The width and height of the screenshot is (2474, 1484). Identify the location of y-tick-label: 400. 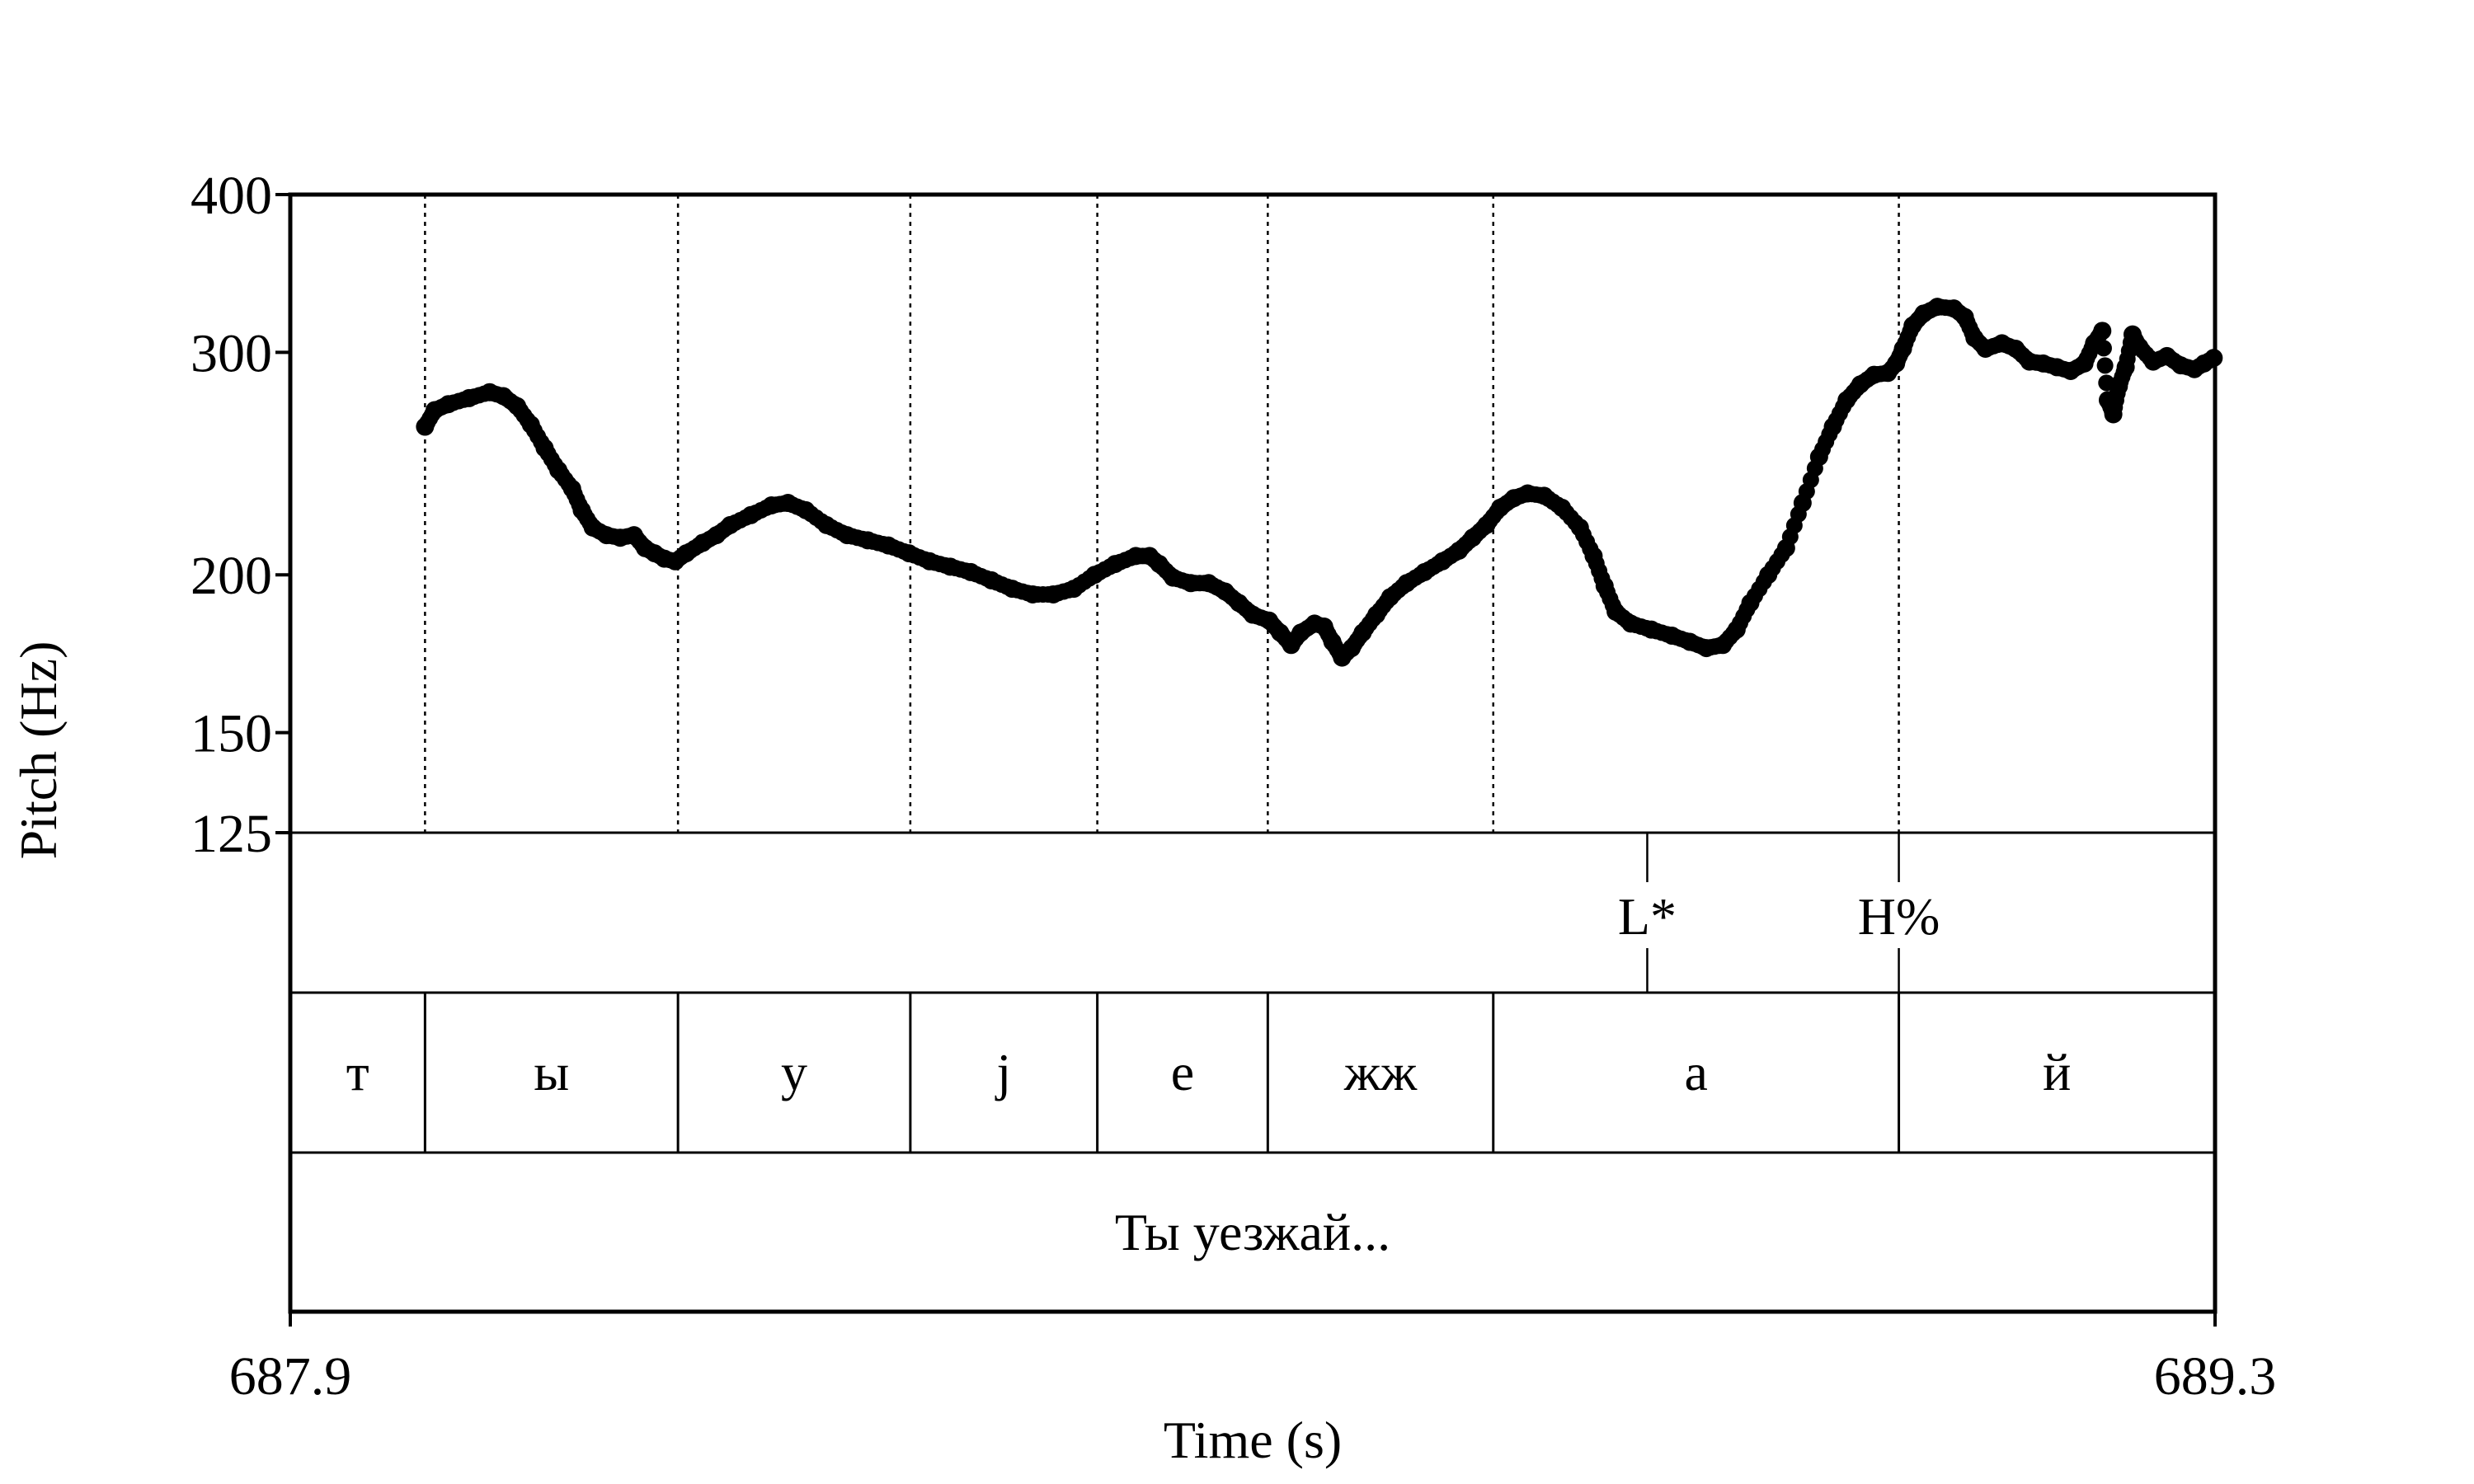
(231, 196).